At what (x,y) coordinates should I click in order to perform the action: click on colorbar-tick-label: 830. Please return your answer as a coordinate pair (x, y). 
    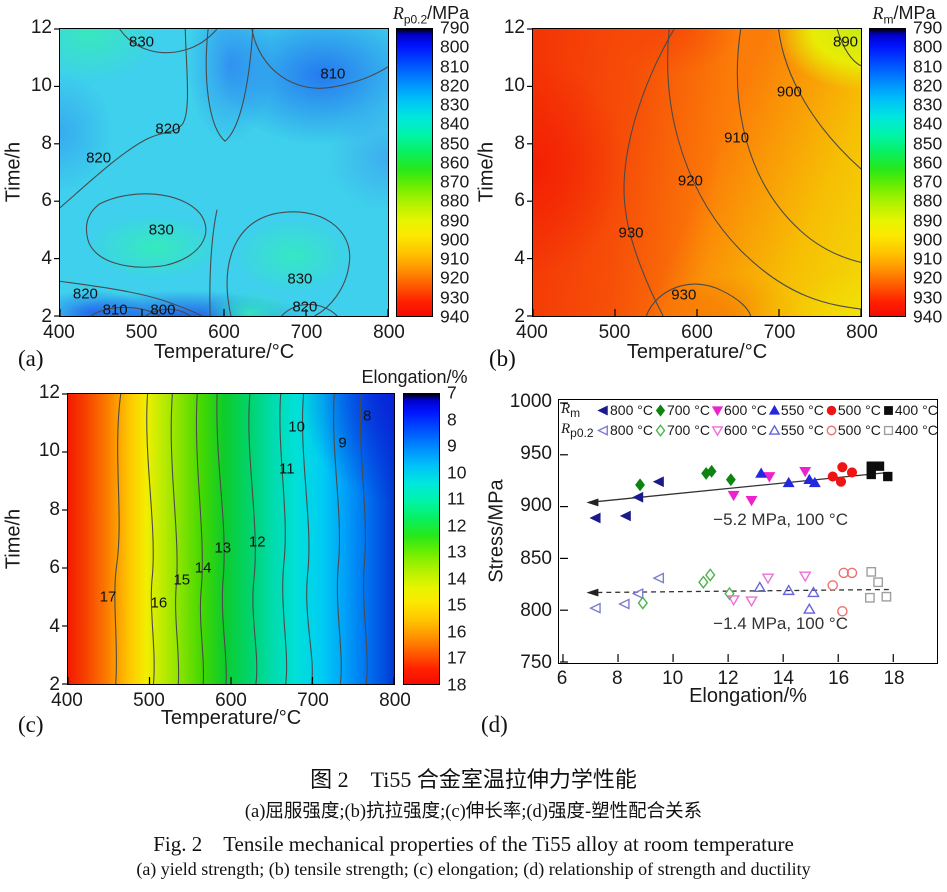
    Looking at the image, I should click on (928, 104).